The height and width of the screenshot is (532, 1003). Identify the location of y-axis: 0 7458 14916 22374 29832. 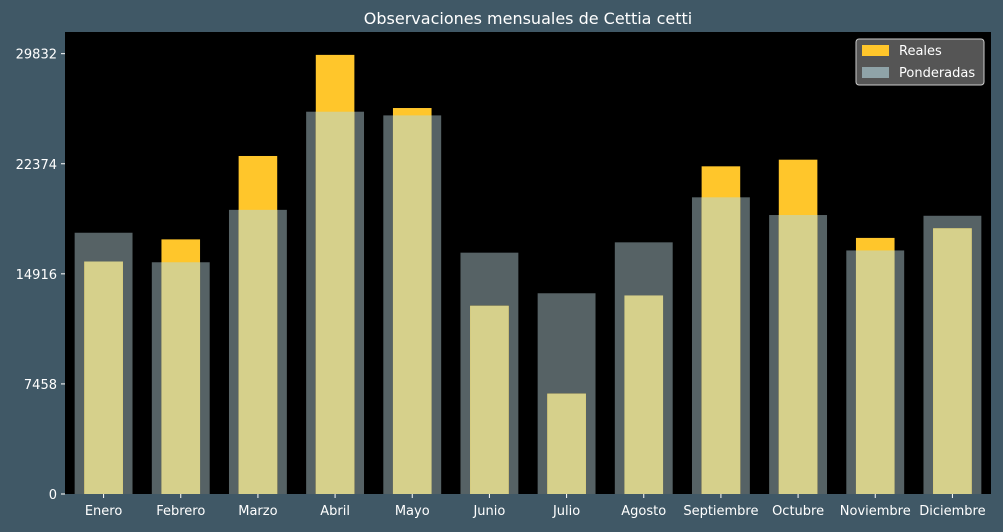
(40, 275).